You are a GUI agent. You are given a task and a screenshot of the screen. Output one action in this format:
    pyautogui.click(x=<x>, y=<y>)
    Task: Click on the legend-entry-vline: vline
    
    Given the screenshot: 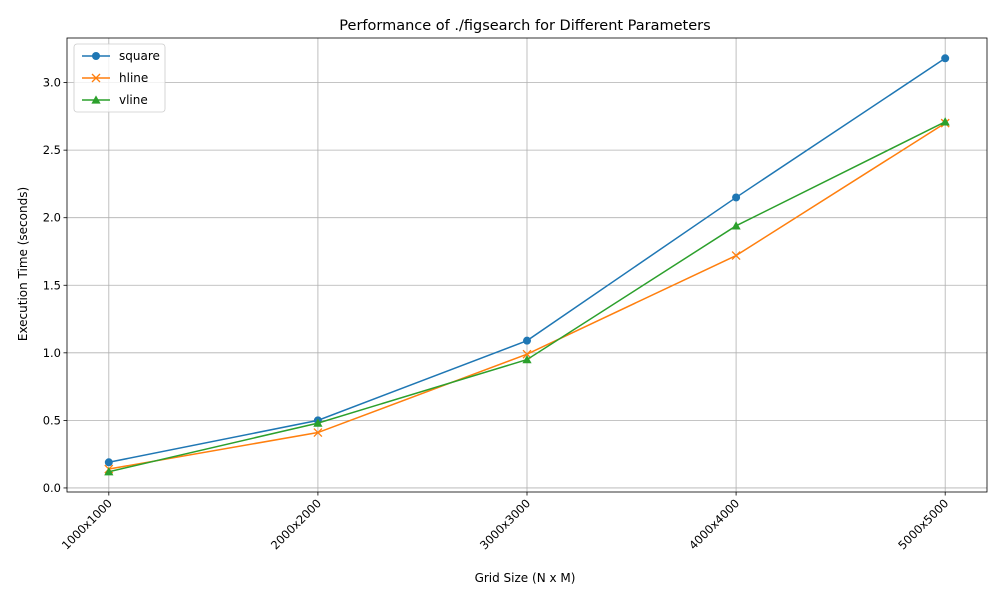 What is the action you would take?
    pyautogui.click(x=115, y=100)
    